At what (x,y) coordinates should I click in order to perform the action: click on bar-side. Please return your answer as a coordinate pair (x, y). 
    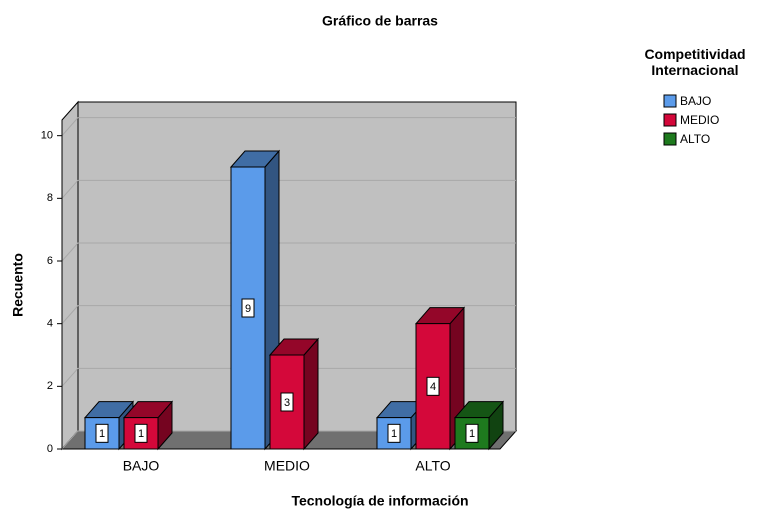
    Looking at the image, I should click on (311, 394).